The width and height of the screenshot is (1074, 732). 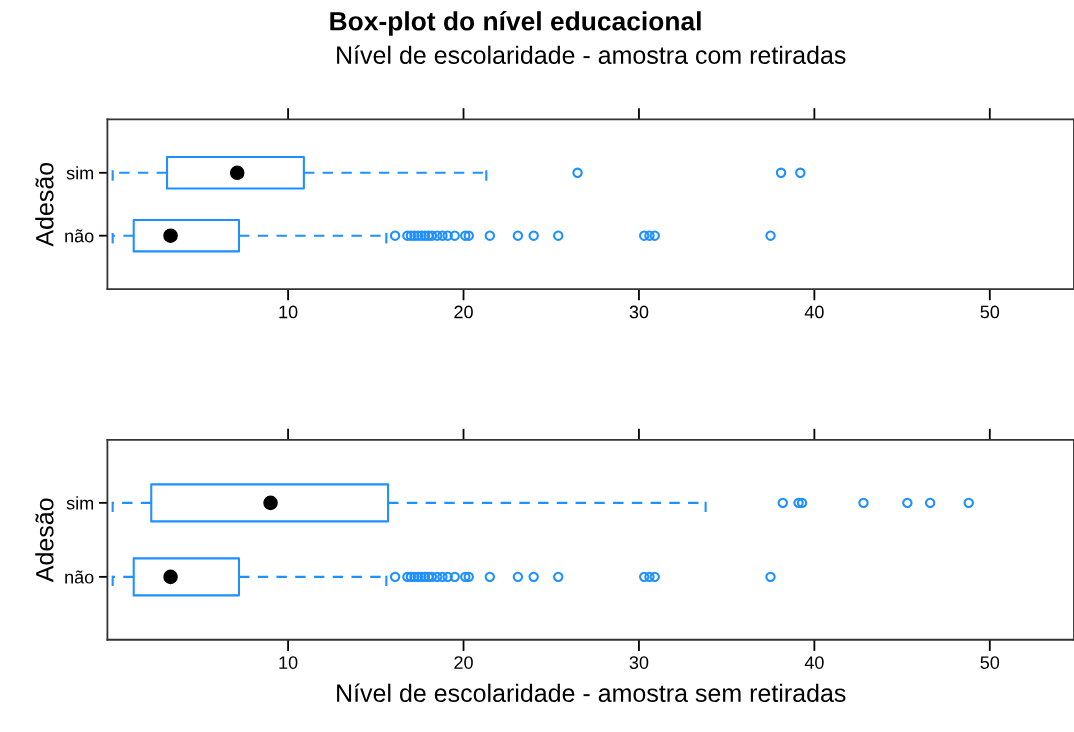 What do you see at coordinates (591, 693) in the screenshot?
I see `x-axis-title: Nível de escolaridade - amostra sem retiradas` at bounding box center [591, 693].